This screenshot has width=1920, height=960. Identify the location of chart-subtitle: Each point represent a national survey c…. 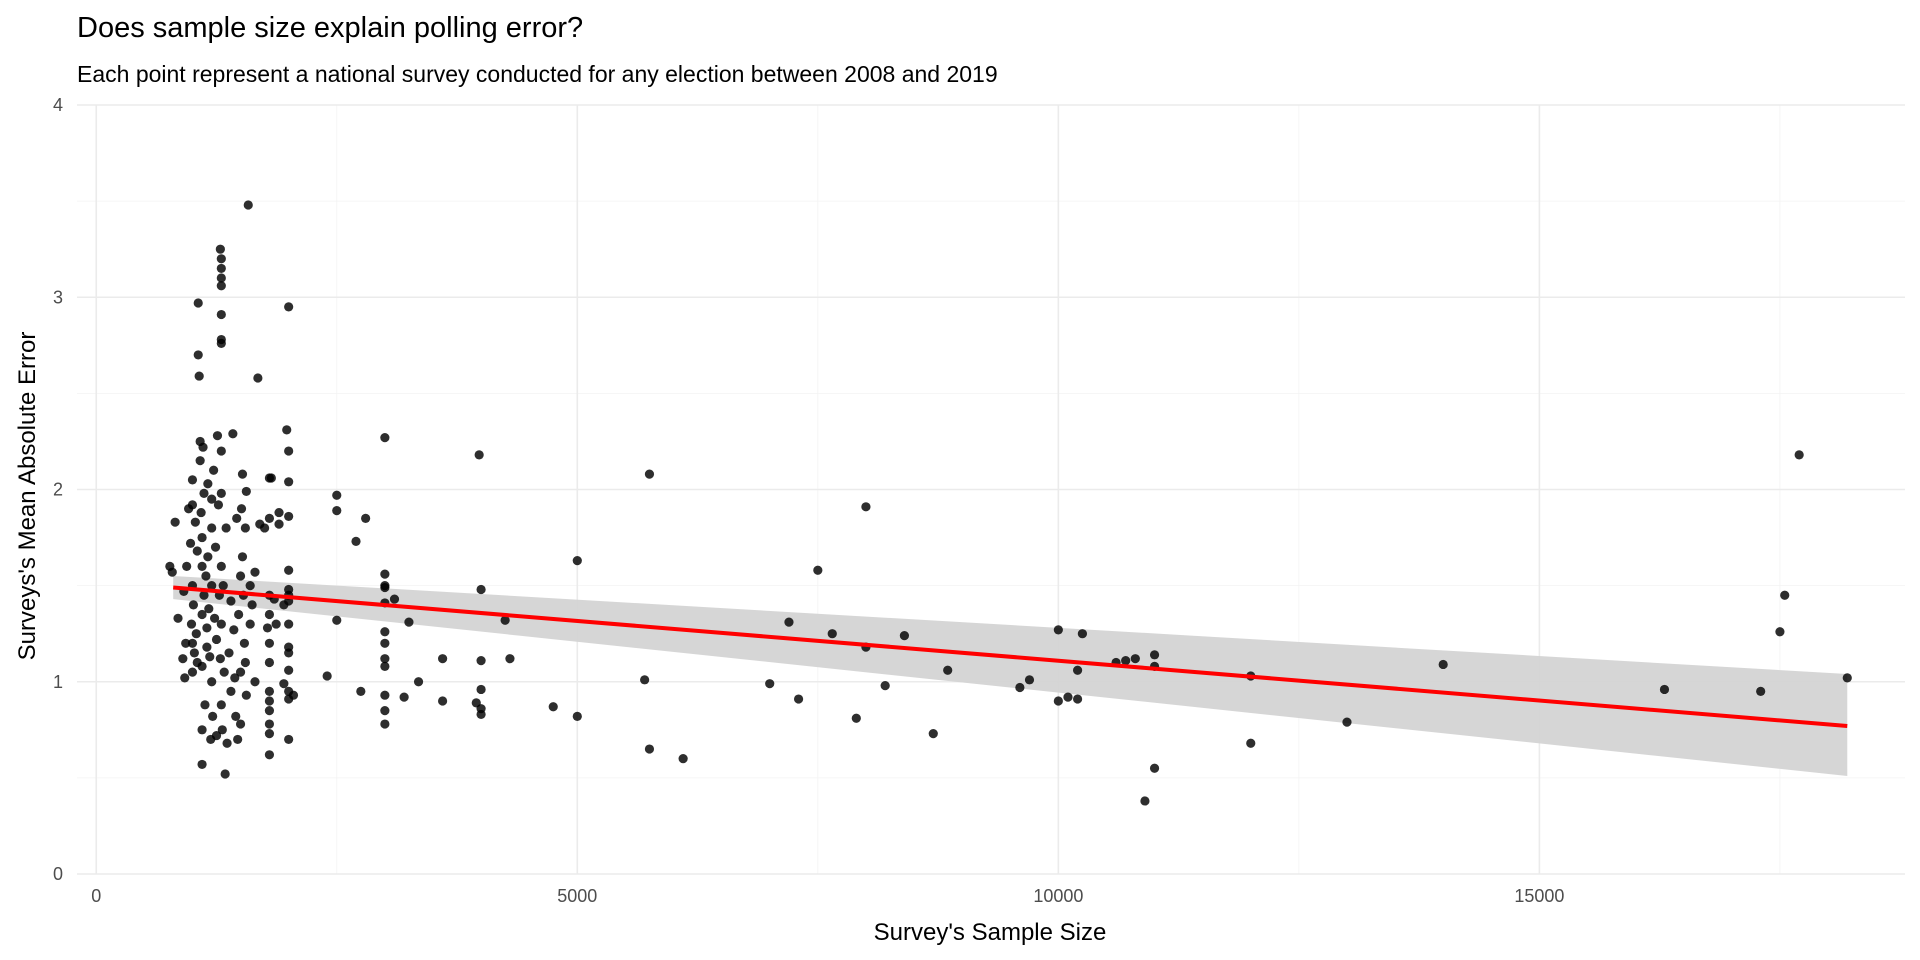
(537, 74).